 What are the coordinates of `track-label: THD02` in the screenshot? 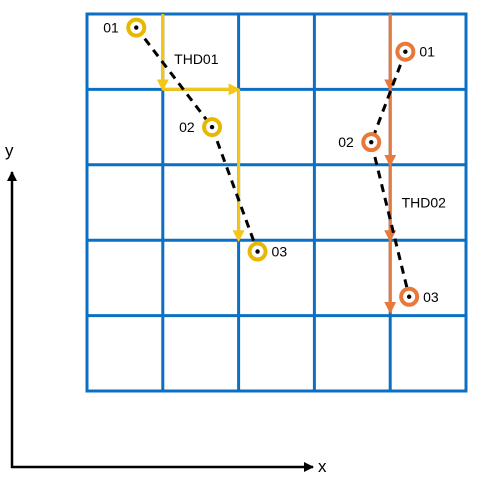 It's located at (424, 203).